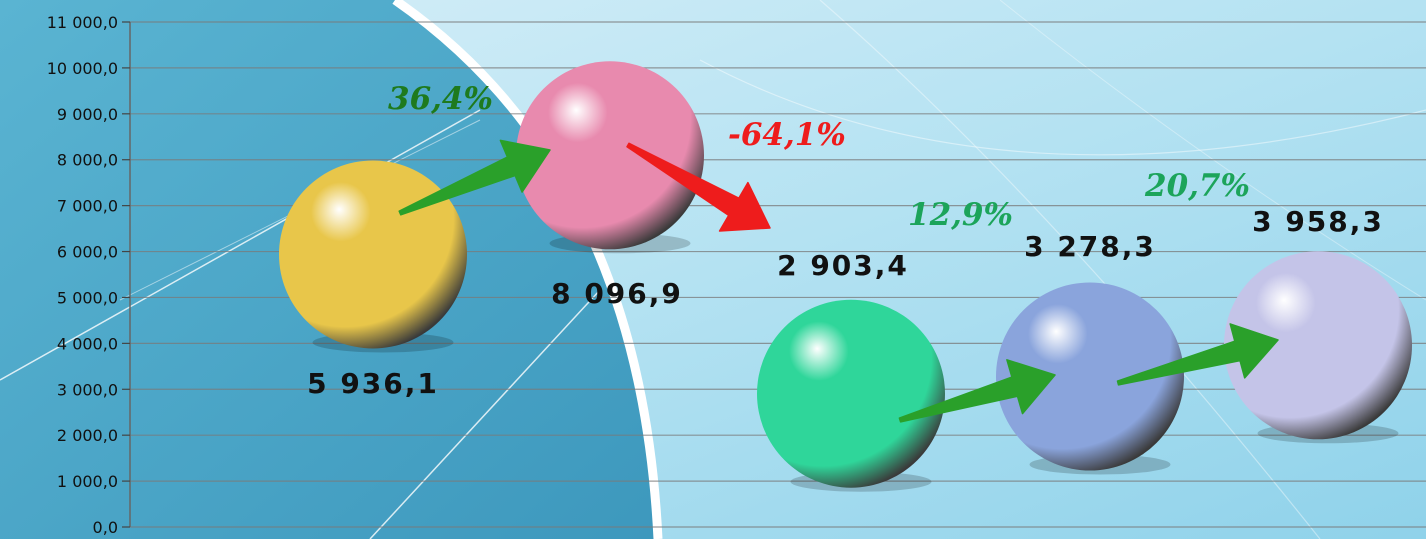  What do you see at coordinates (87, 114) in the screenshot?
I see `y-tick-label: 9 000,0` at bounding box center [87, 114].